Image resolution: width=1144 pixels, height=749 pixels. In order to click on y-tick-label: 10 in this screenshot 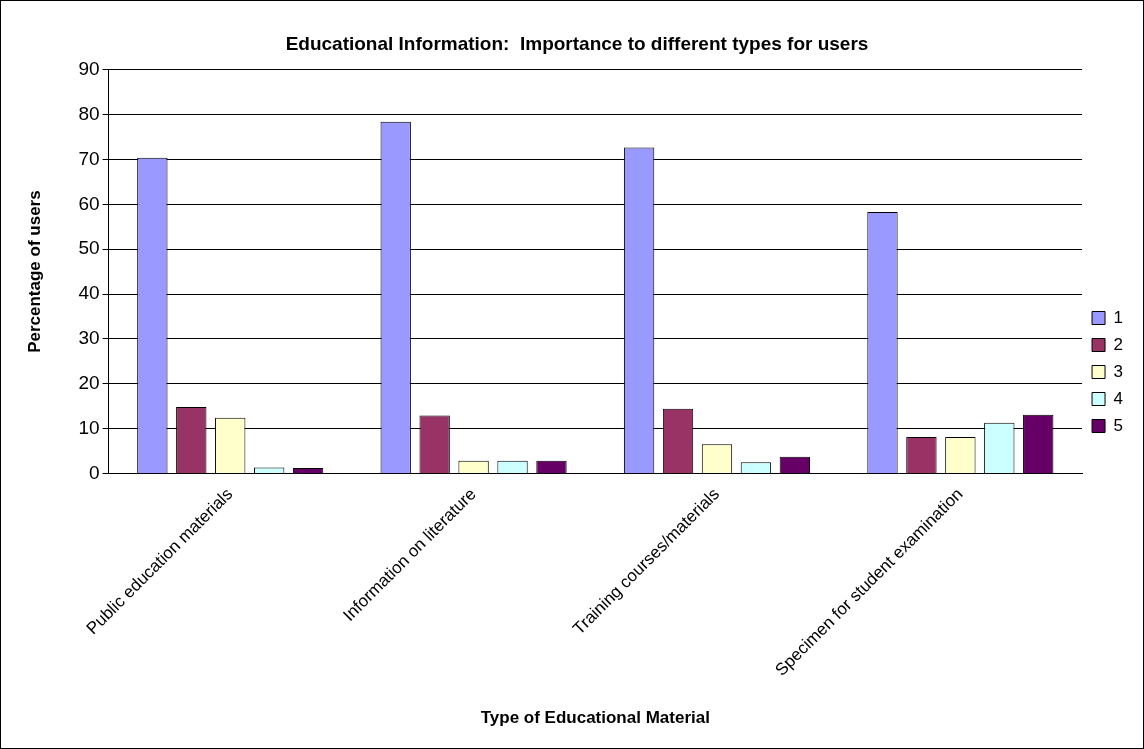, I will do `click(89, 427)`.